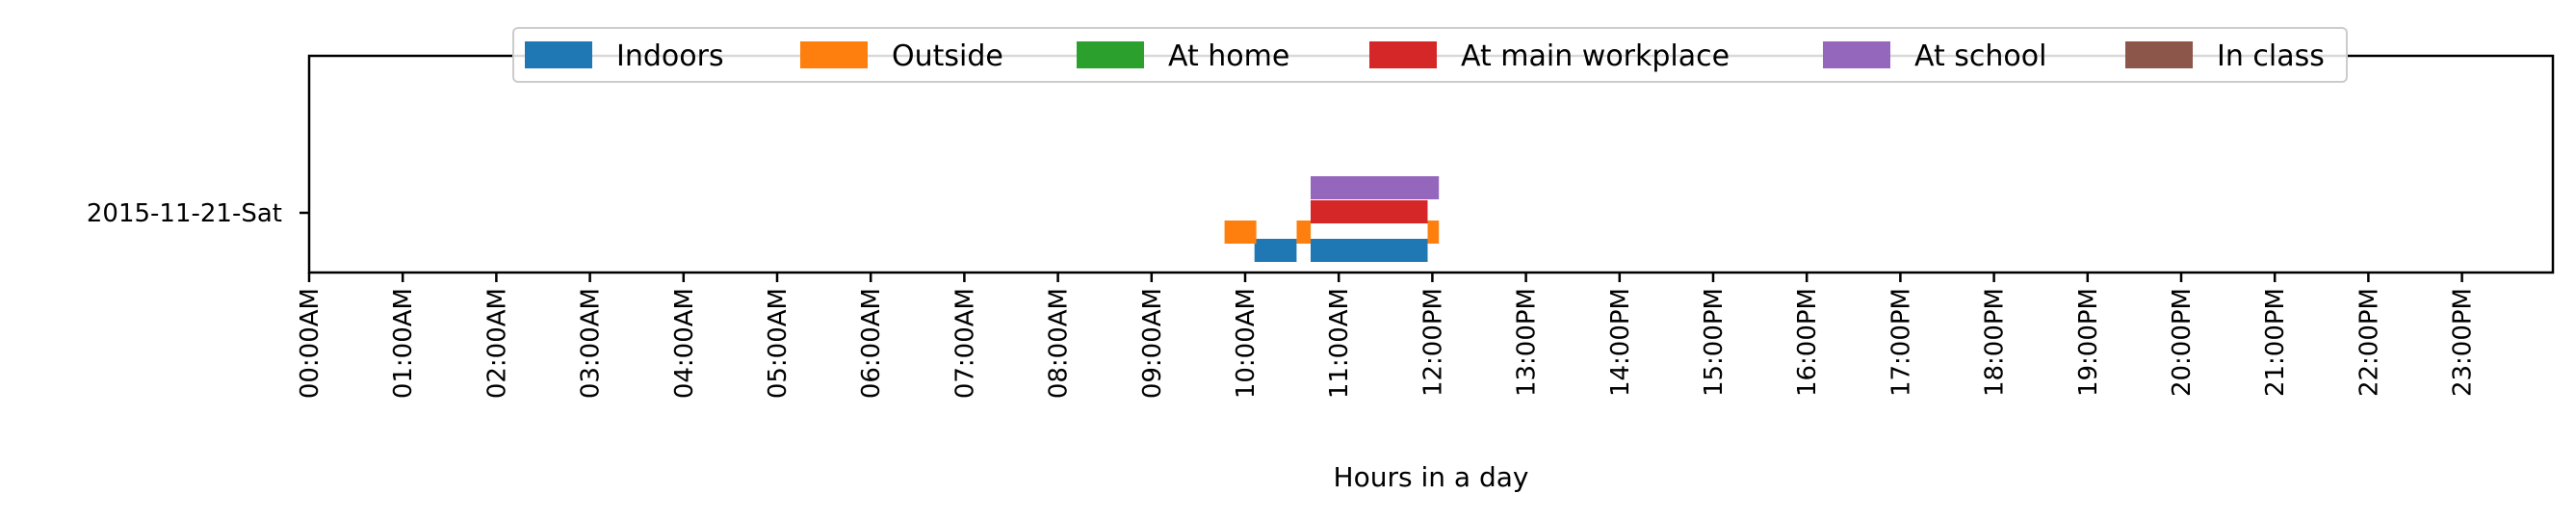 Image resolution: width=2576 pixels, height=520 pixels. Describe the element at coordinates (184, 213) in the screenshot. I see `y-tick-label: 2015-11-21-Sat` at that location.